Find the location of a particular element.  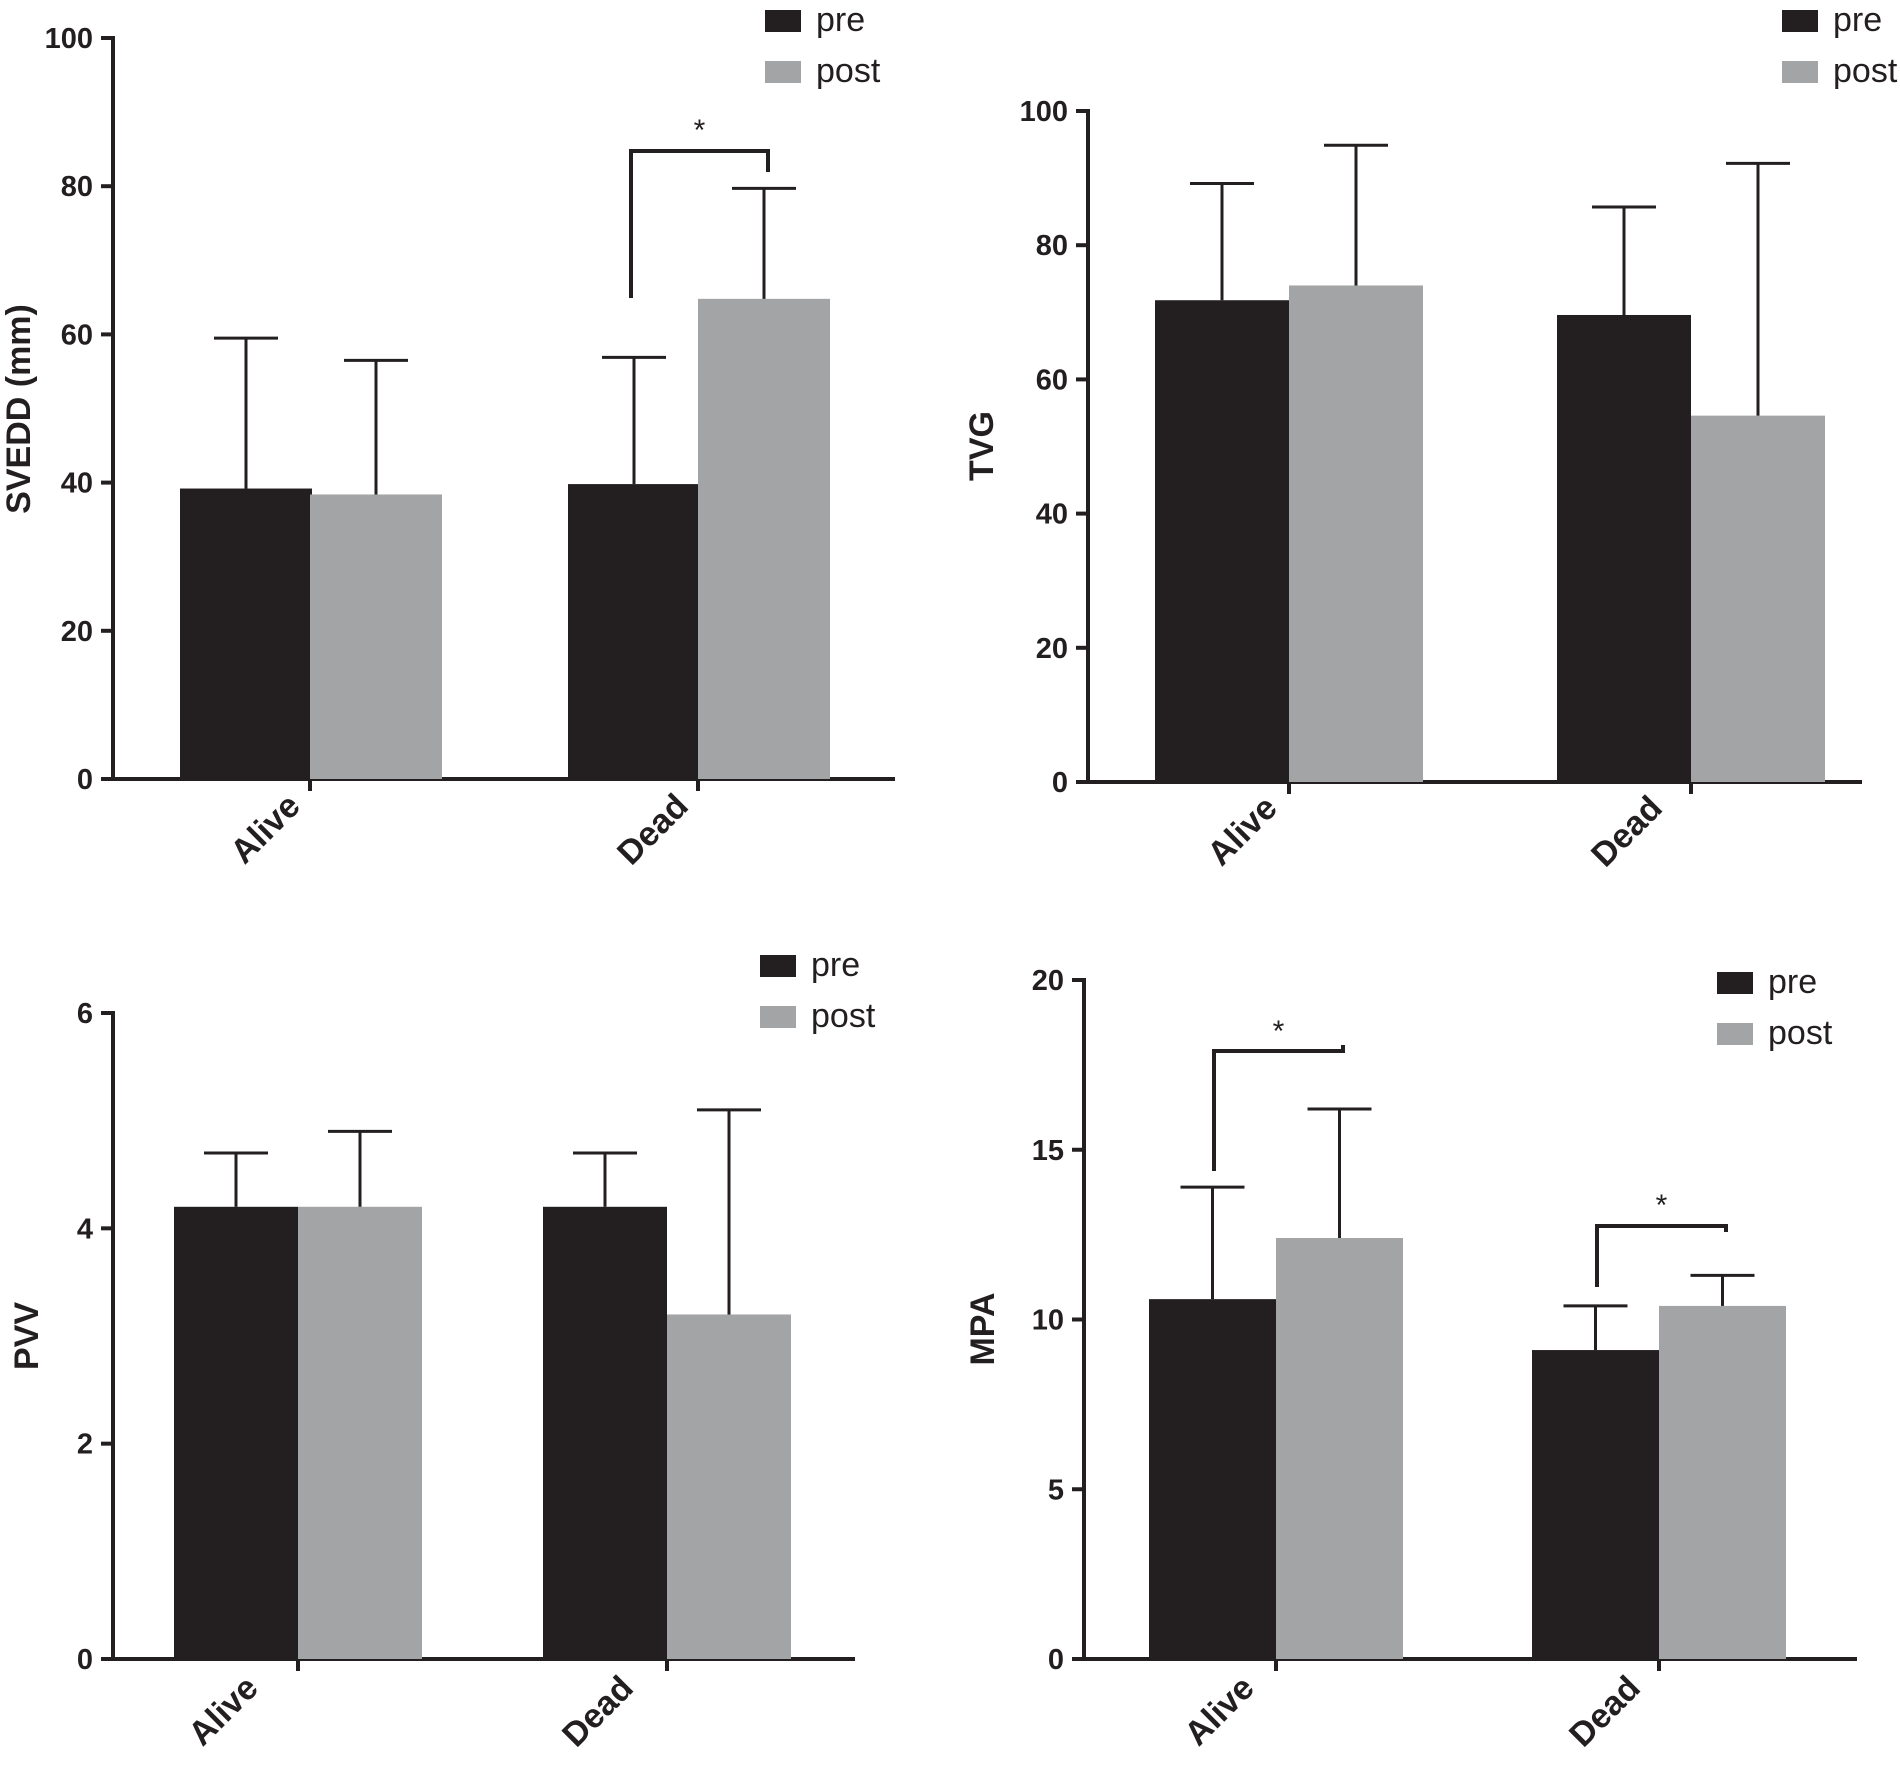

y-axis-title: PVV is located at coordinates (27, 1336).